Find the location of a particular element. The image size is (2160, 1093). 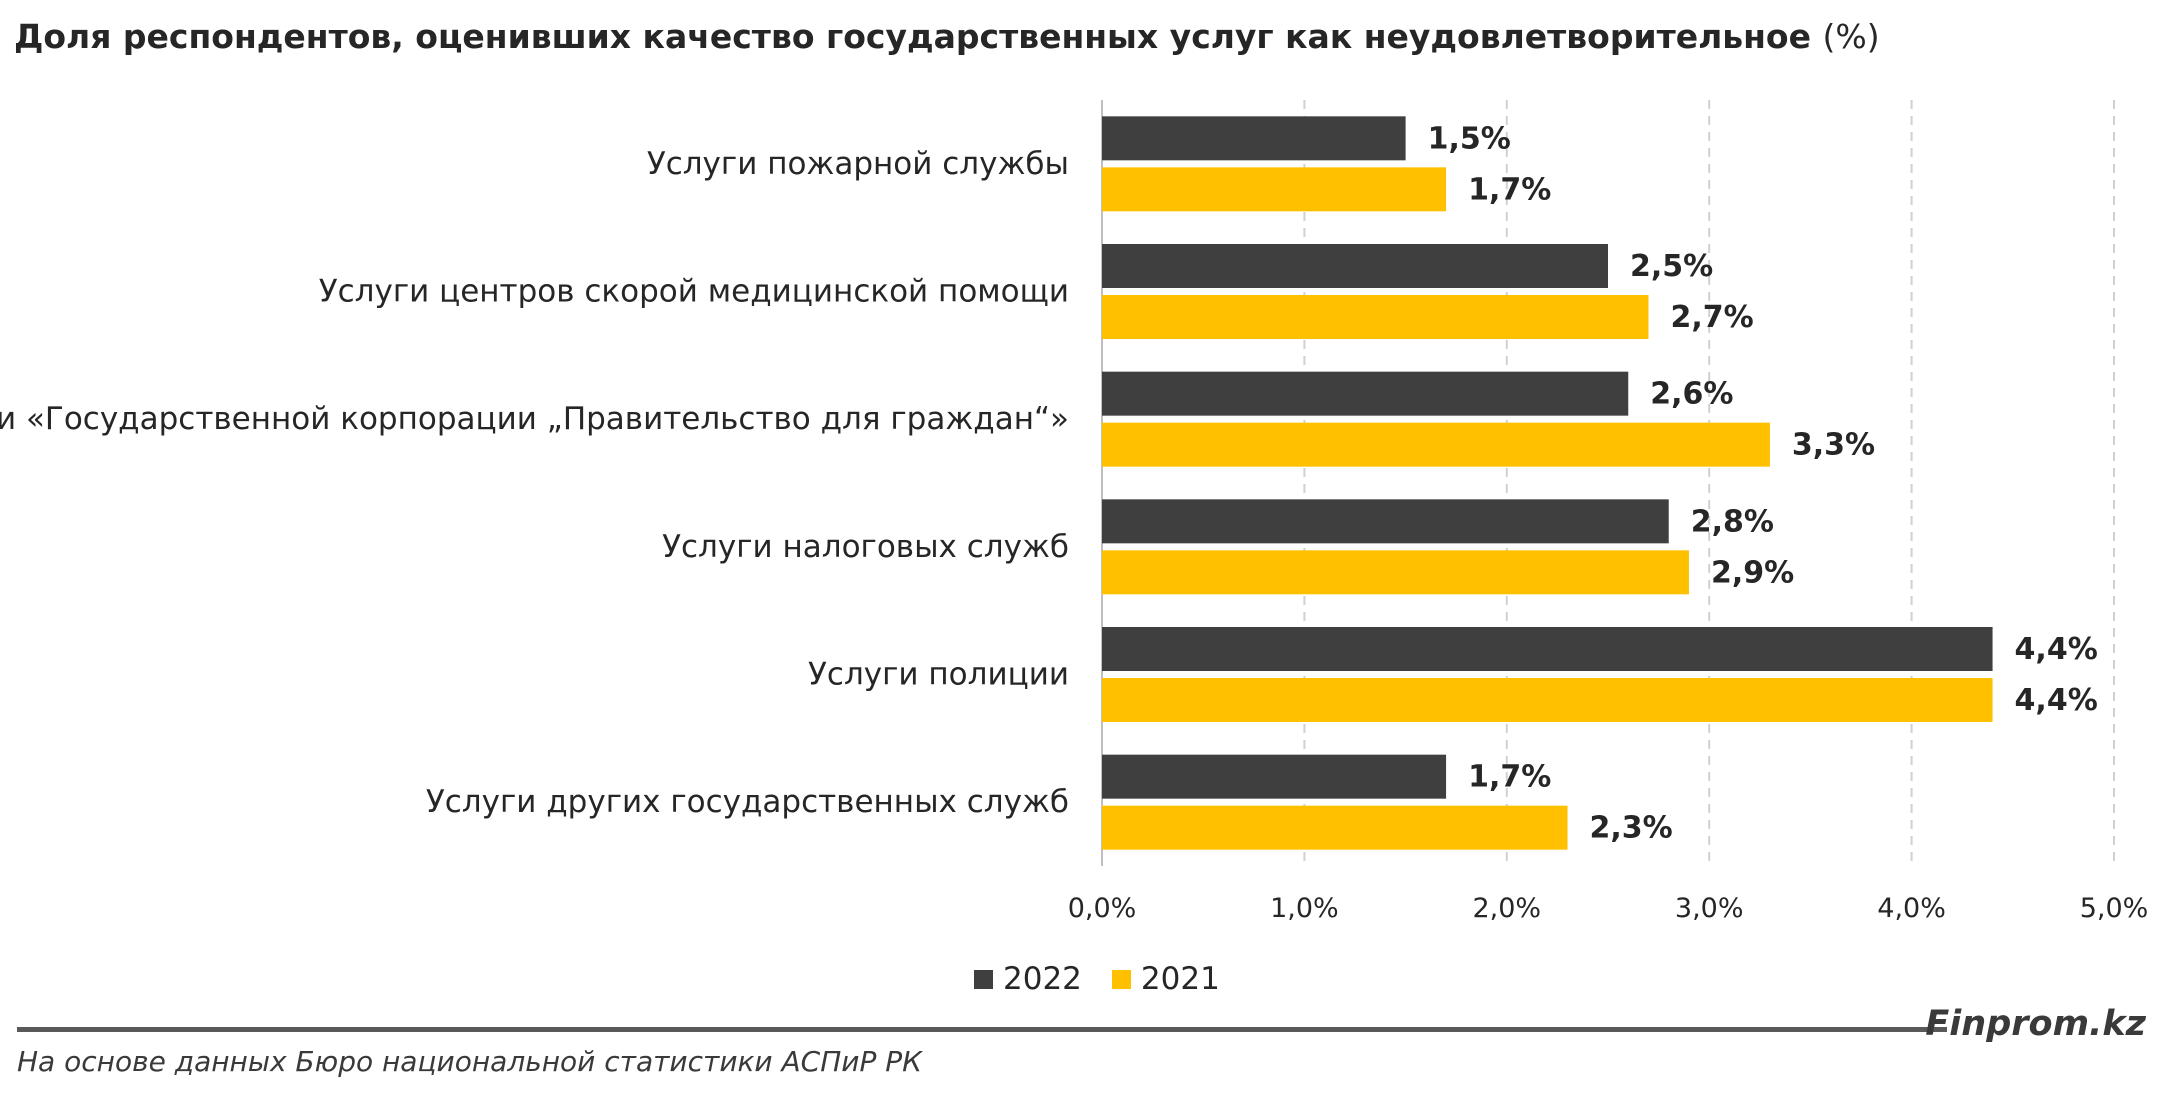

brand-logo-text: Finprom.kz is located at coordinates (2035, 1024).